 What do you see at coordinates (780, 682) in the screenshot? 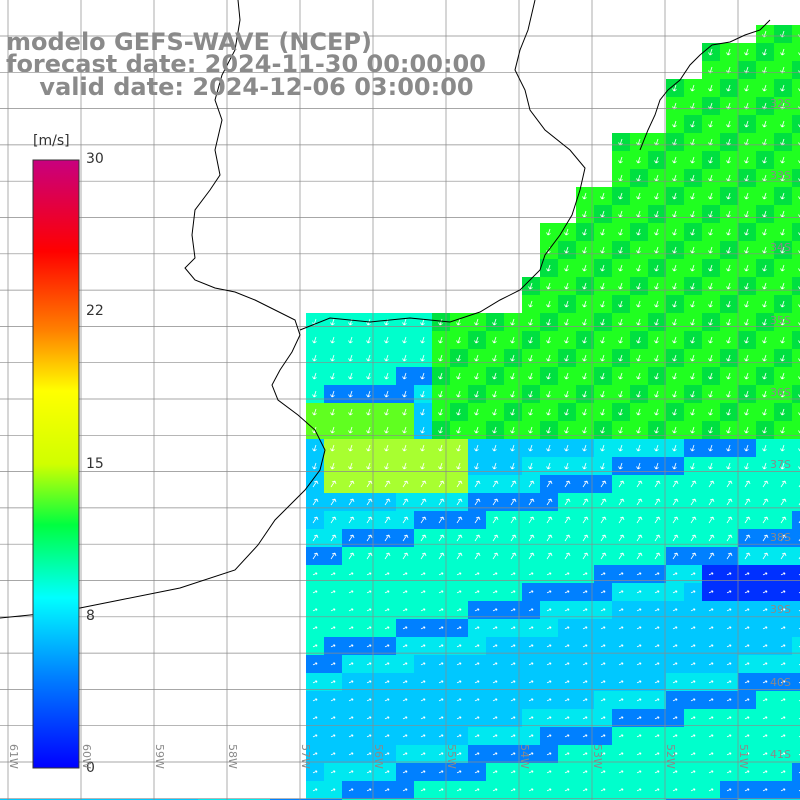
I see `lat-label-40s: 40S` at bounding box center [780, 682].